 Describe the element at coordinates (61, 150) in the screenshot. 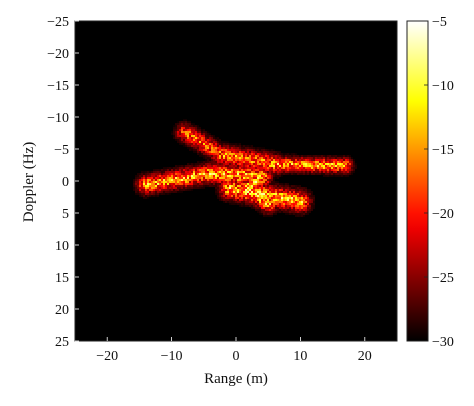

I see `y-tick-label: −5` at that location.